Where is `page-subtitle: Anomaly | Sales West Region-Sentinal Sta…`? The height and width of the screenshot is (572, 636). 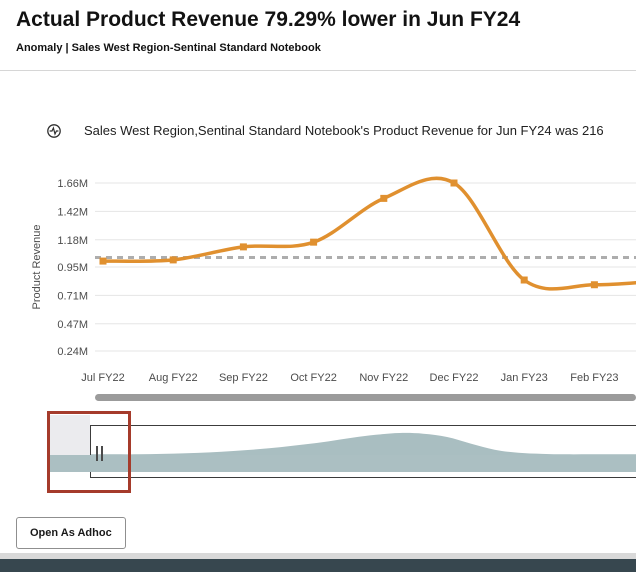 page-subtitle: Anomaly | Sales West Region-Sentinal Sta… is located at coordinates (168, 48).